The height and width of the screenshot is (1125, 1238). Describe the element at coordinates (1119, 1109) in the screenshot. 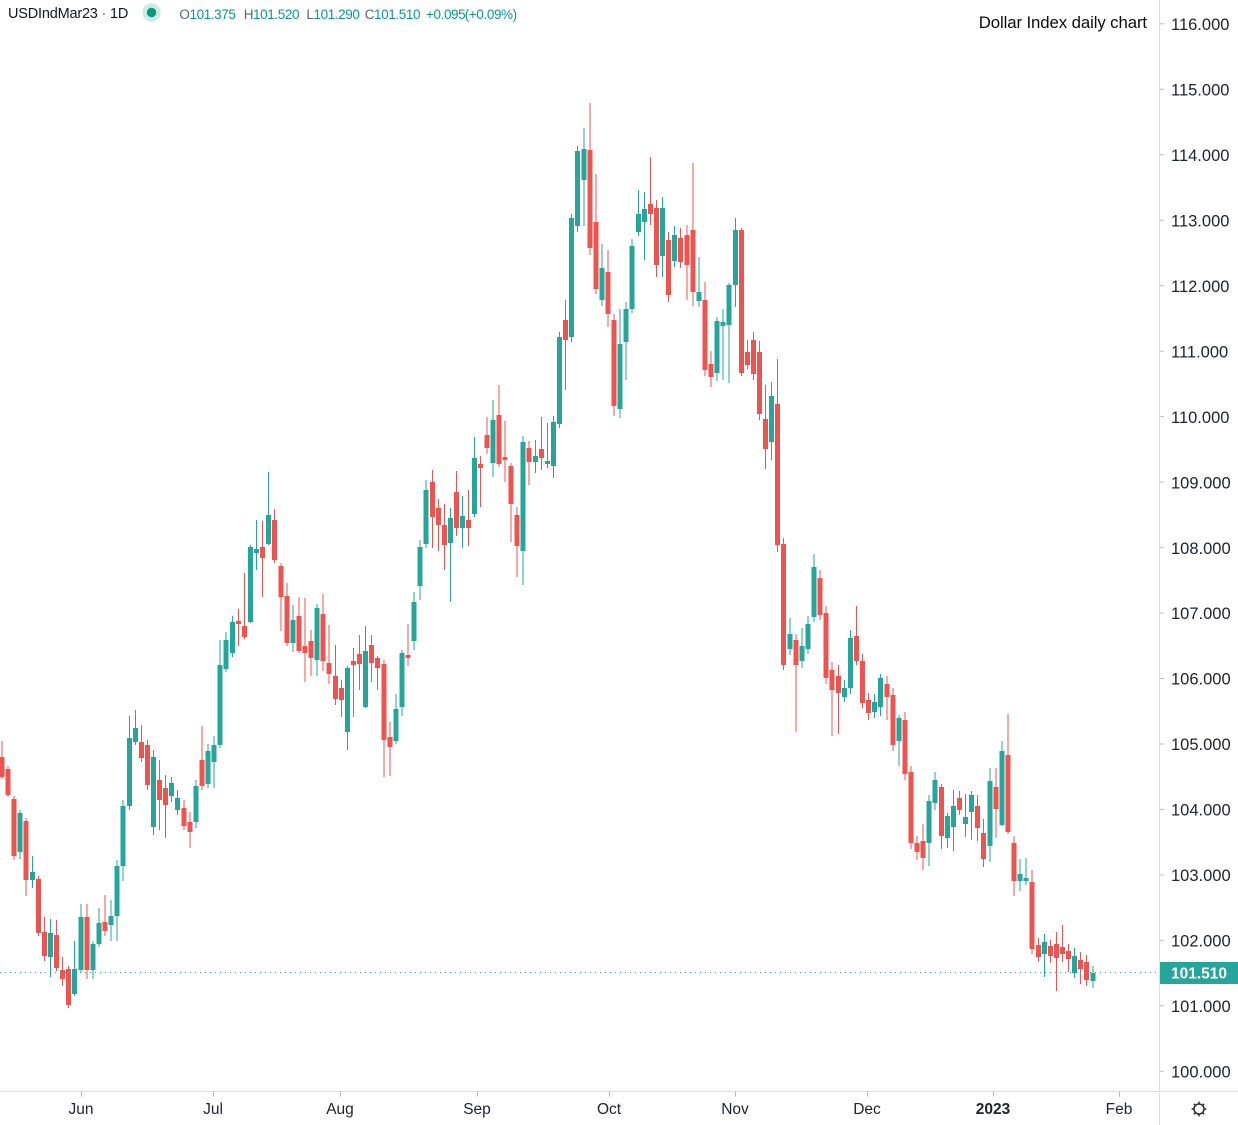

I see `svg-text: Feb` at that location.